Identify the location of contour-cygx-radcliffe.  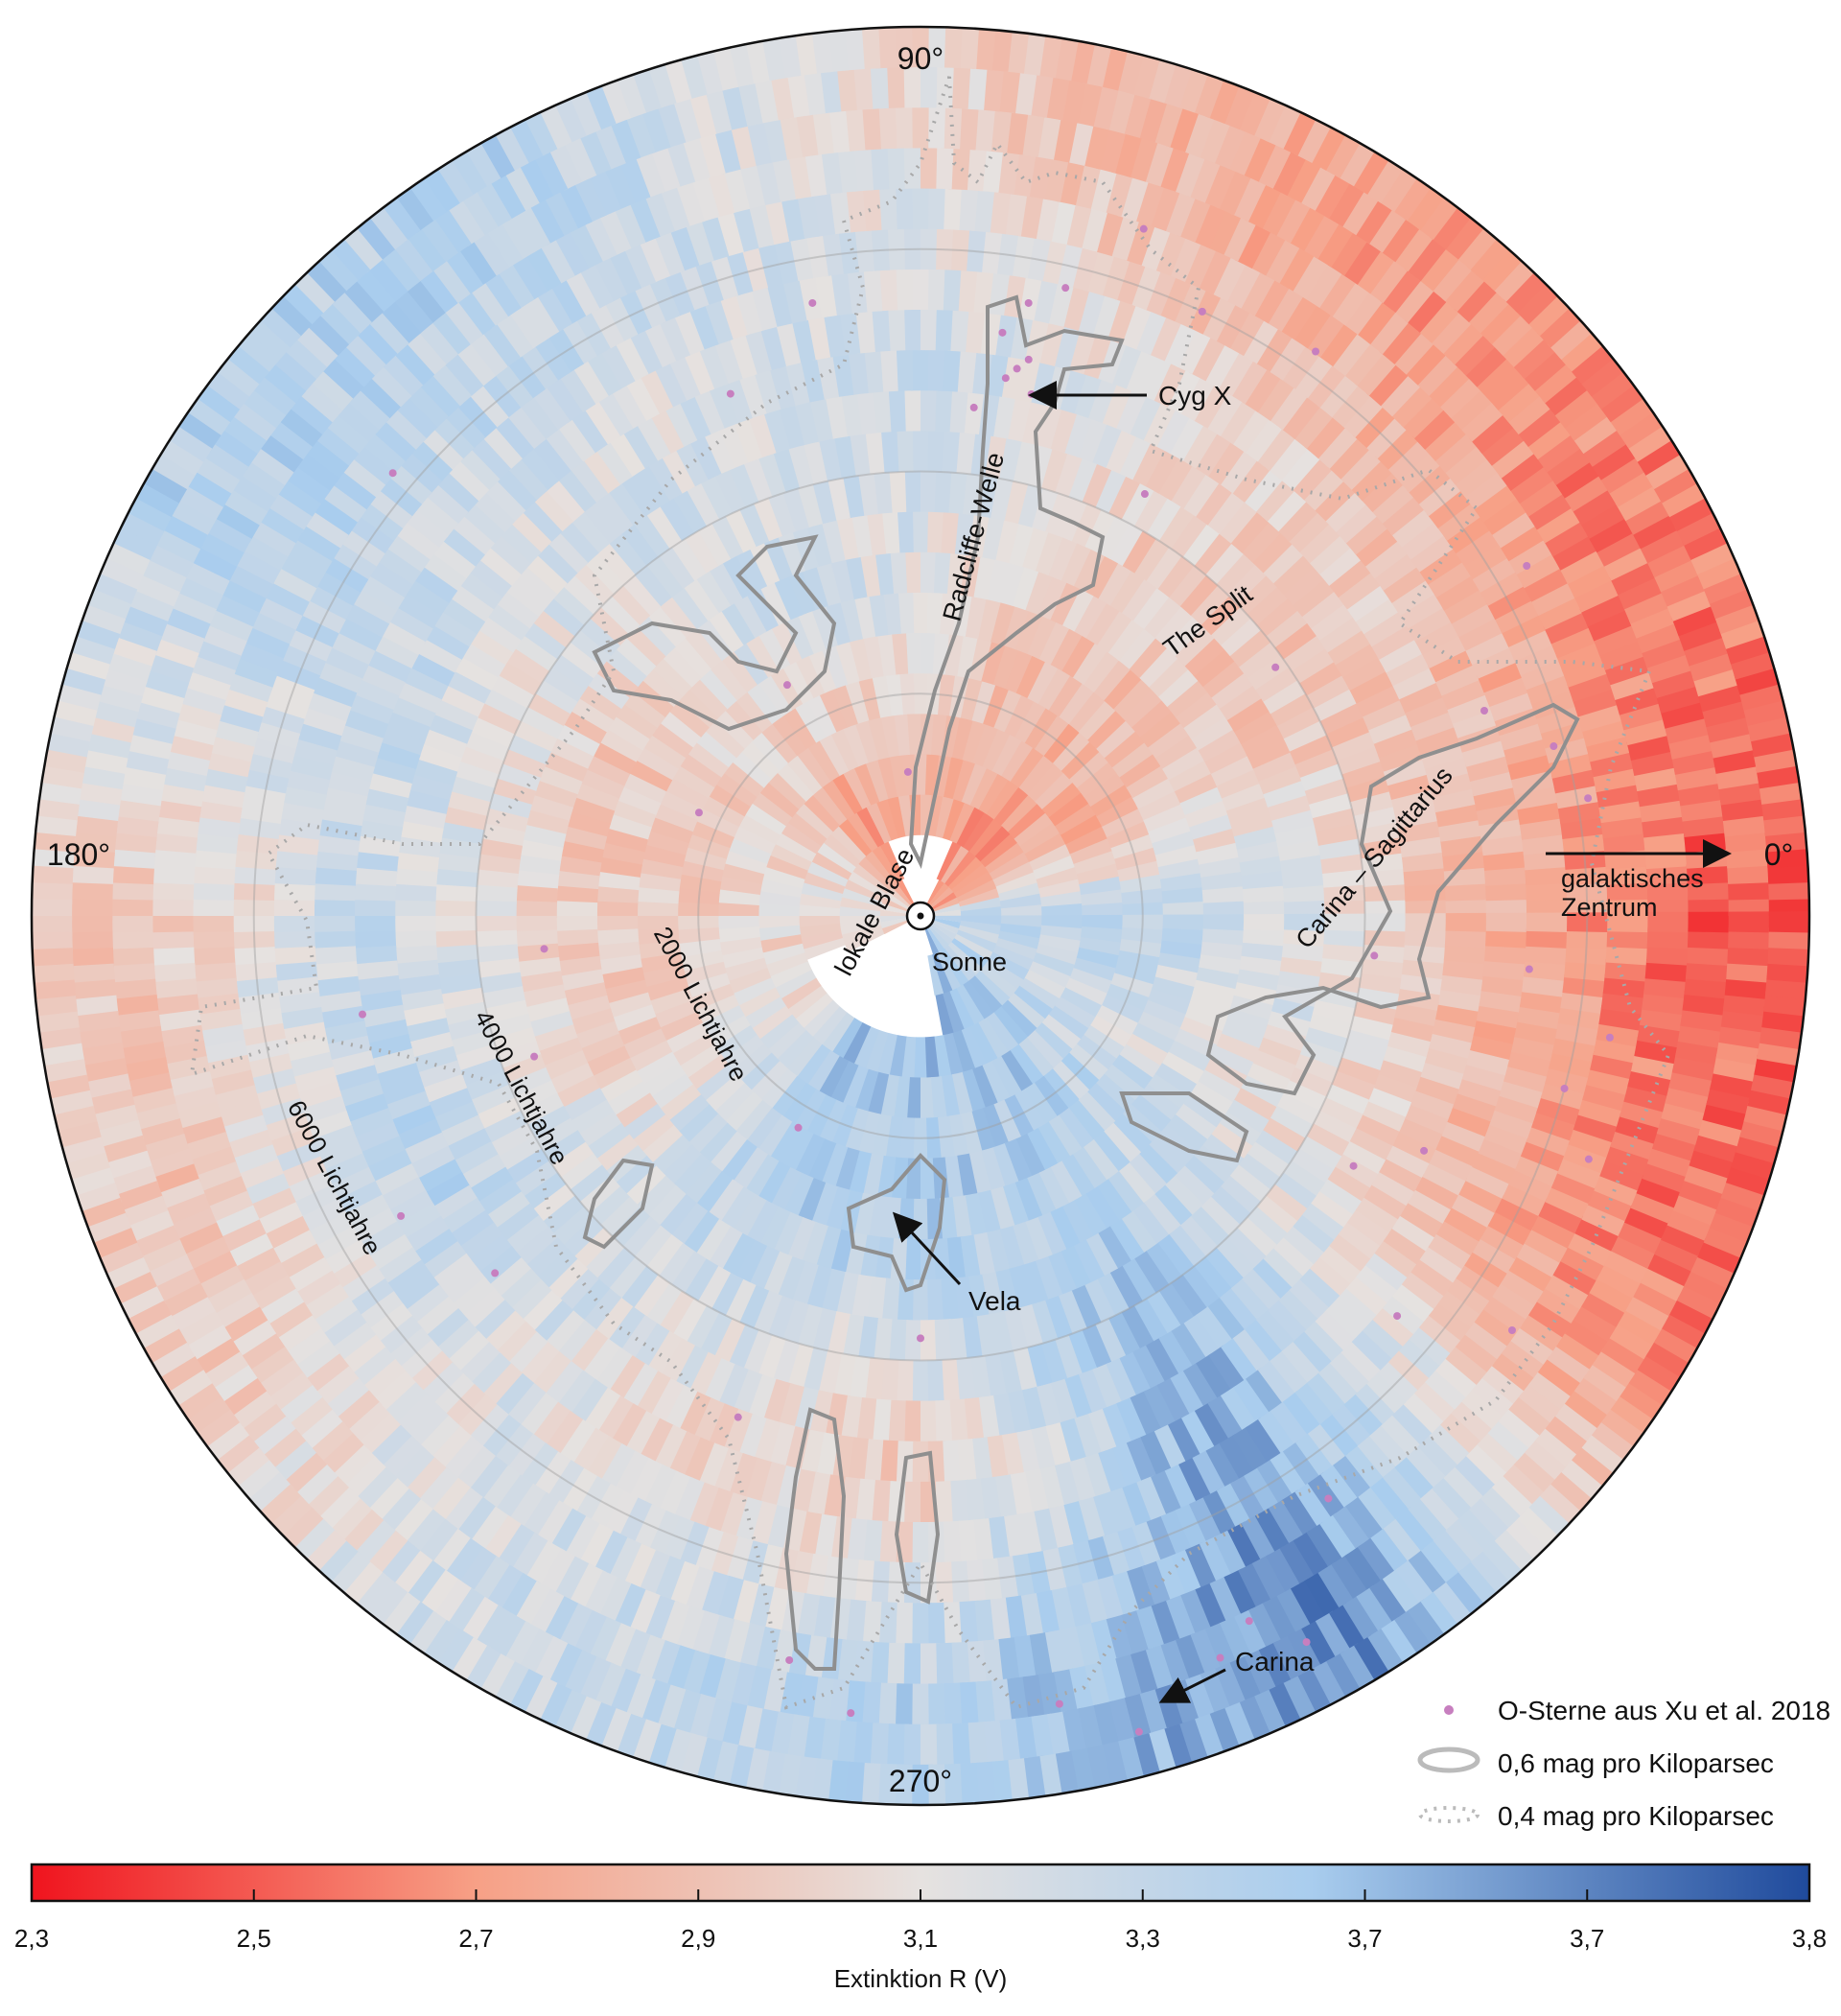
(1016, 582).